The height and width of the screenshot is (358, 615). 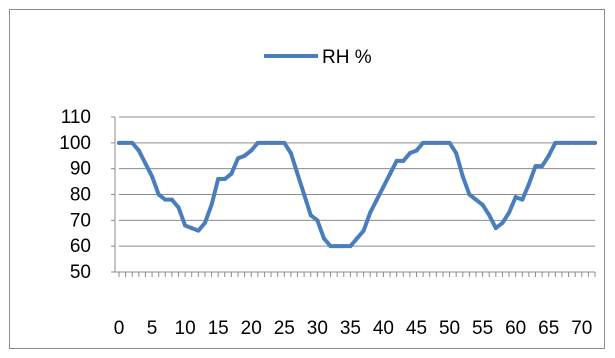 I want to click on x-tick-label-50: 50, so click(x=449, y=328).